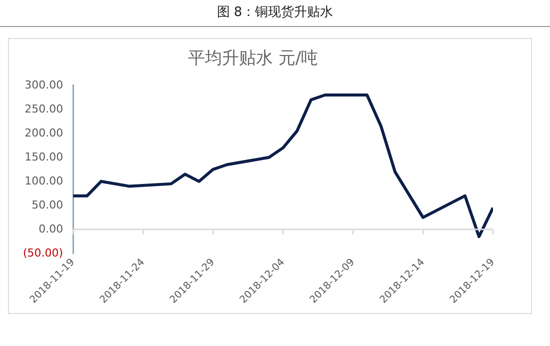 The width and height of the screenshot is (550, 346). Describe the element at coordinates (44, 85) in the screenshot. I see `y-tick-label: 300.00` at that location.